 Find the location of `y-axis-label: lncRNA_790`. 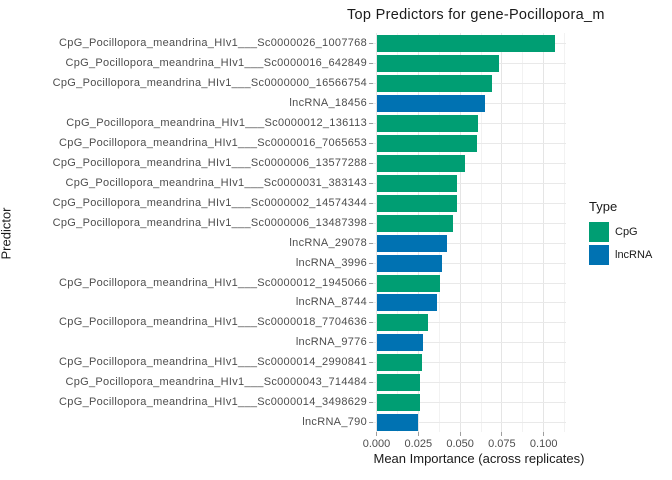

y-axis-label: lncRNA_790 is located at coordinates (334, 422).